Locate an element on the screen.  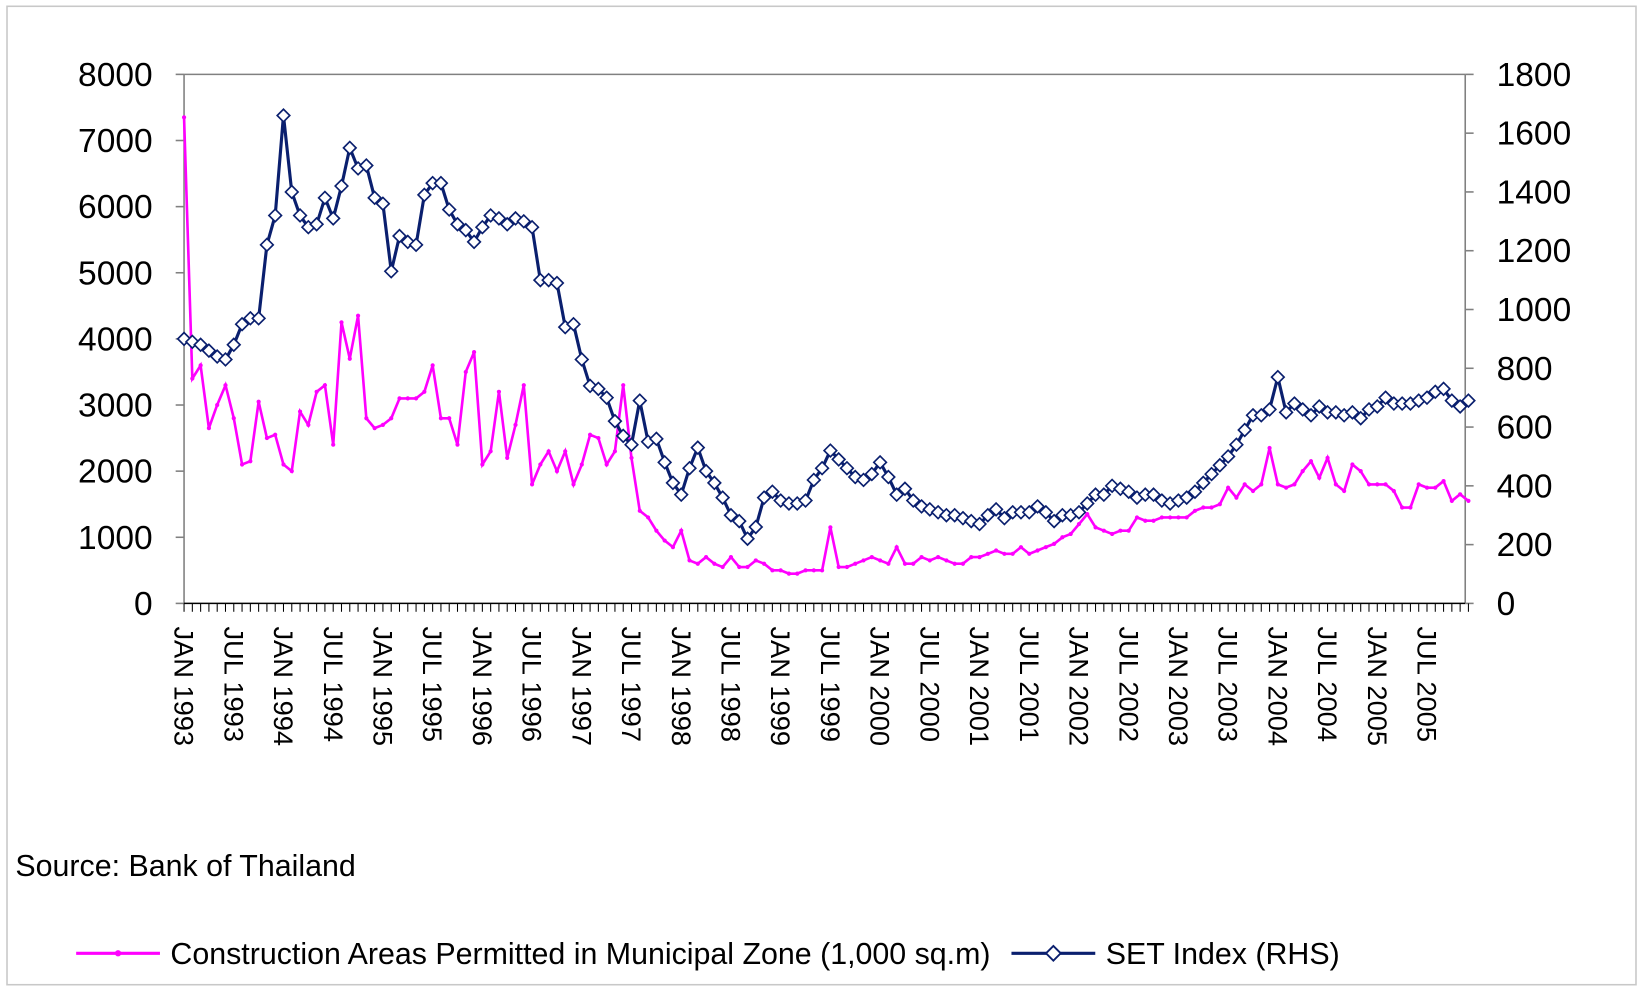
y2-tick-label: 1600 is located at coordinates (1534, 134).